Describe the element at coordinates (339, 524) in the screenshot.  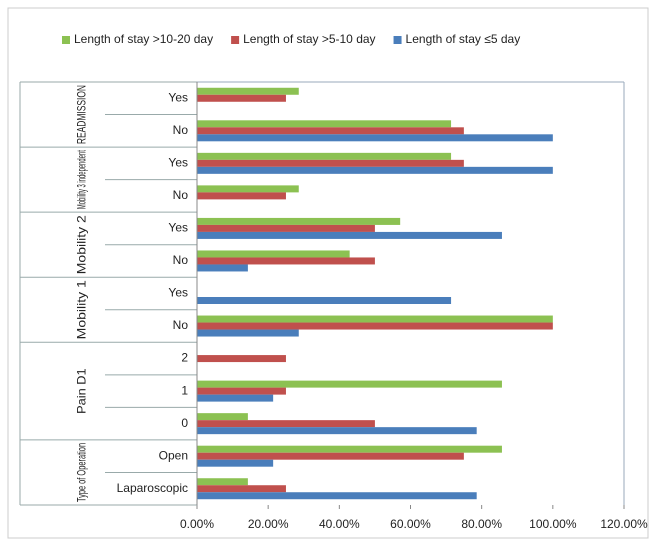
I see `x-tick-label: 40.00%` at that location.